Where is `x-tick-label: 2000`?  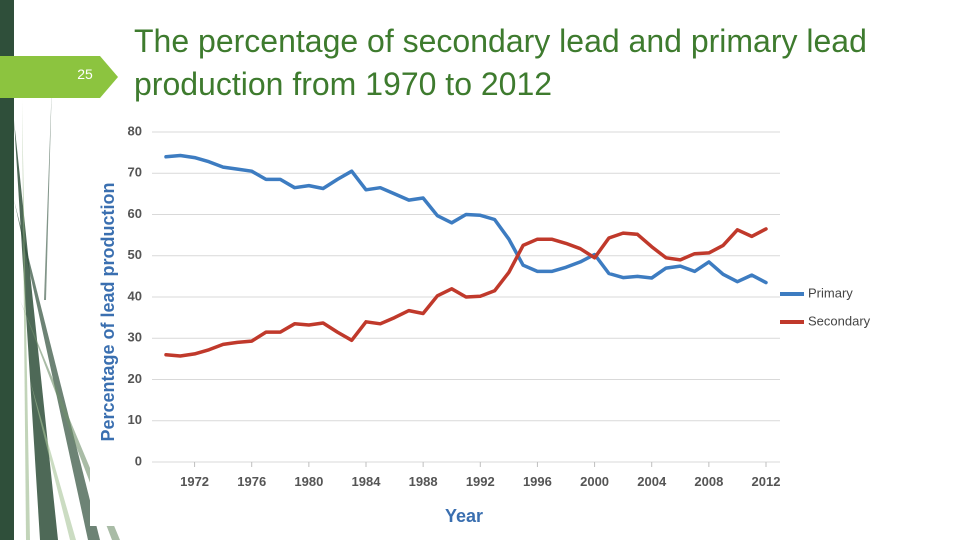
x-tick-label: 2000 is located at coordinates (594, 481).